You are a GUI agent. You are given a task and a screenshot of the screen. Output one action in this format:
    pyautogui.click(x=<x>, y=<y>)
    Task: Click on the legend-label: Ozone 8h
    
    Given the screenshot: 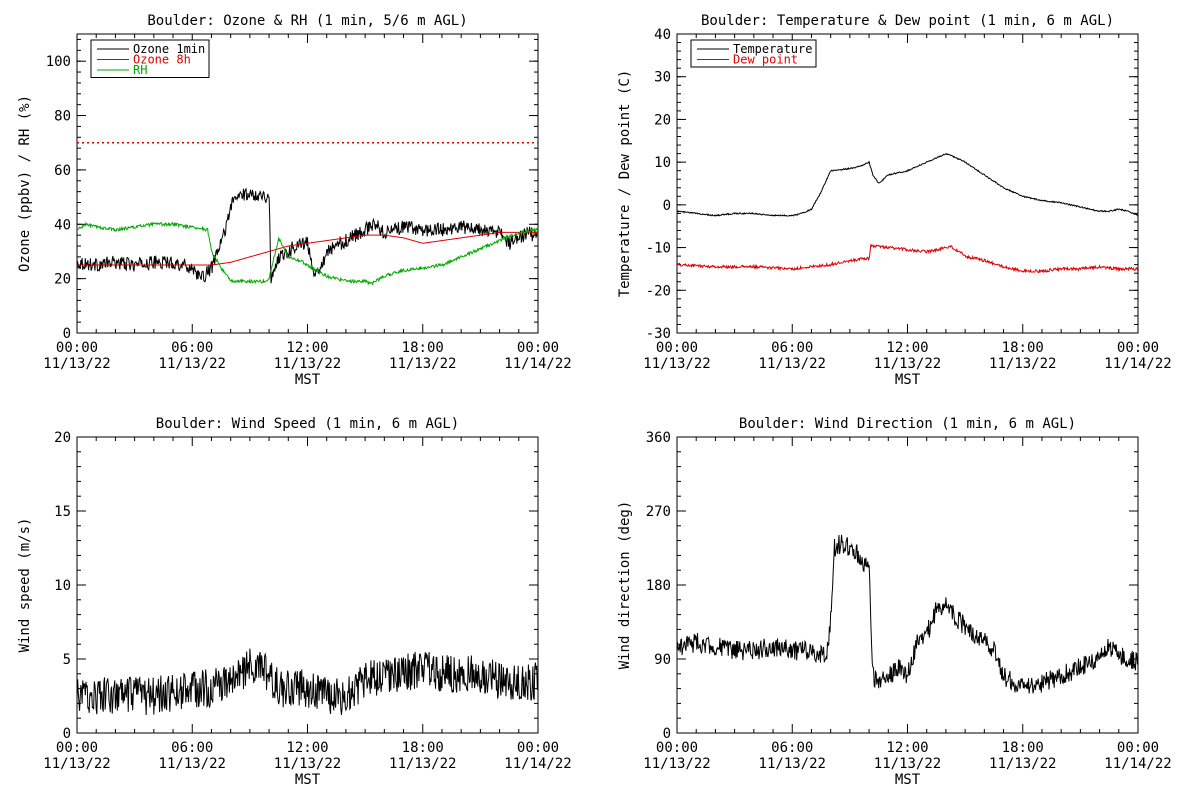 What is the action you would take?
    pyautogui.click(x=162, y=60)
    